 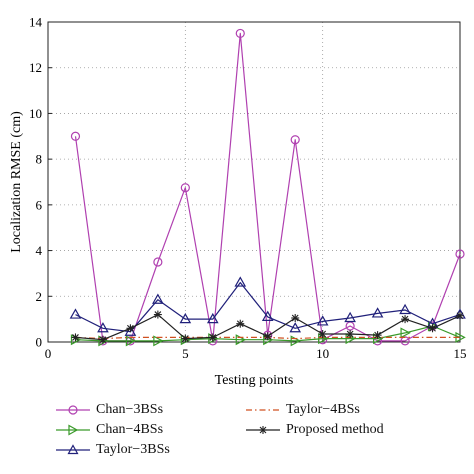 What do you see at coordinates (267, 327) in the screenshot?
I see `series-proposed-method` at bounding box center [267, 327].